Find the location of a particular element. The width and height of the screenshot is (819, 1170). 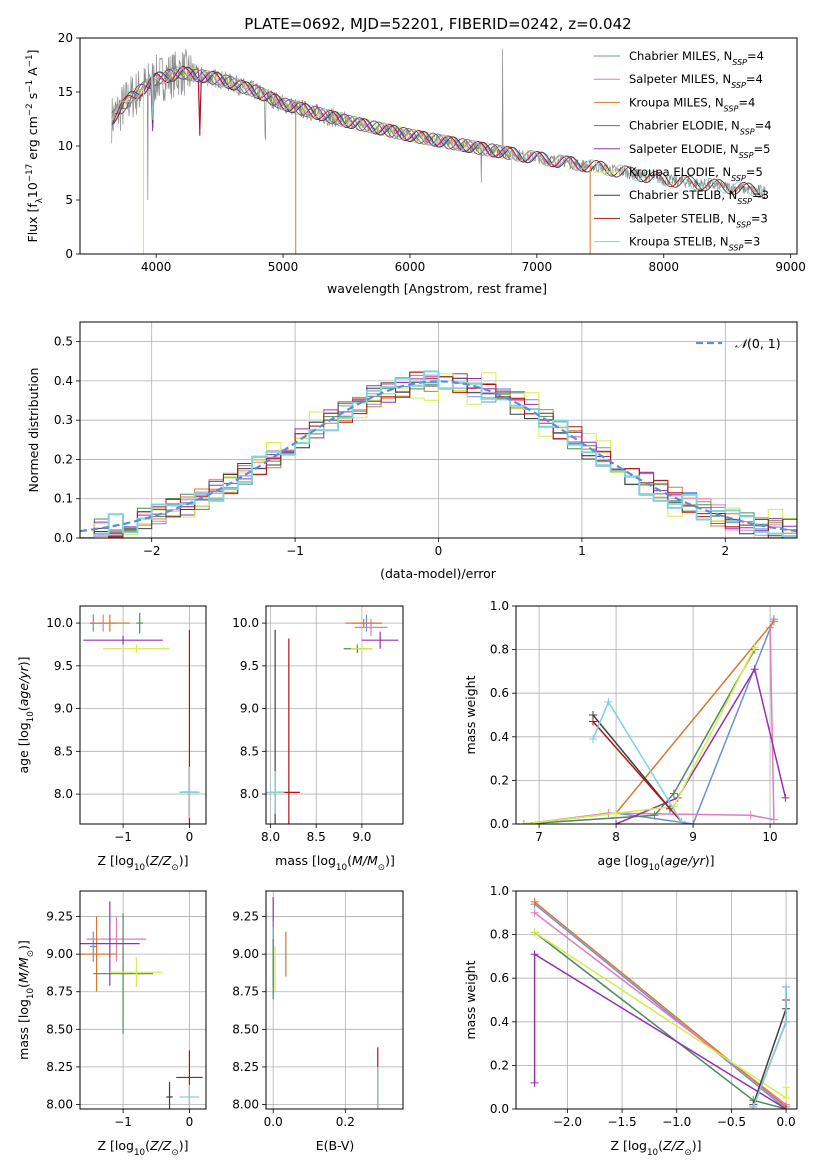

y-tick-label: 8.75 is located at coordinates (59, 992).